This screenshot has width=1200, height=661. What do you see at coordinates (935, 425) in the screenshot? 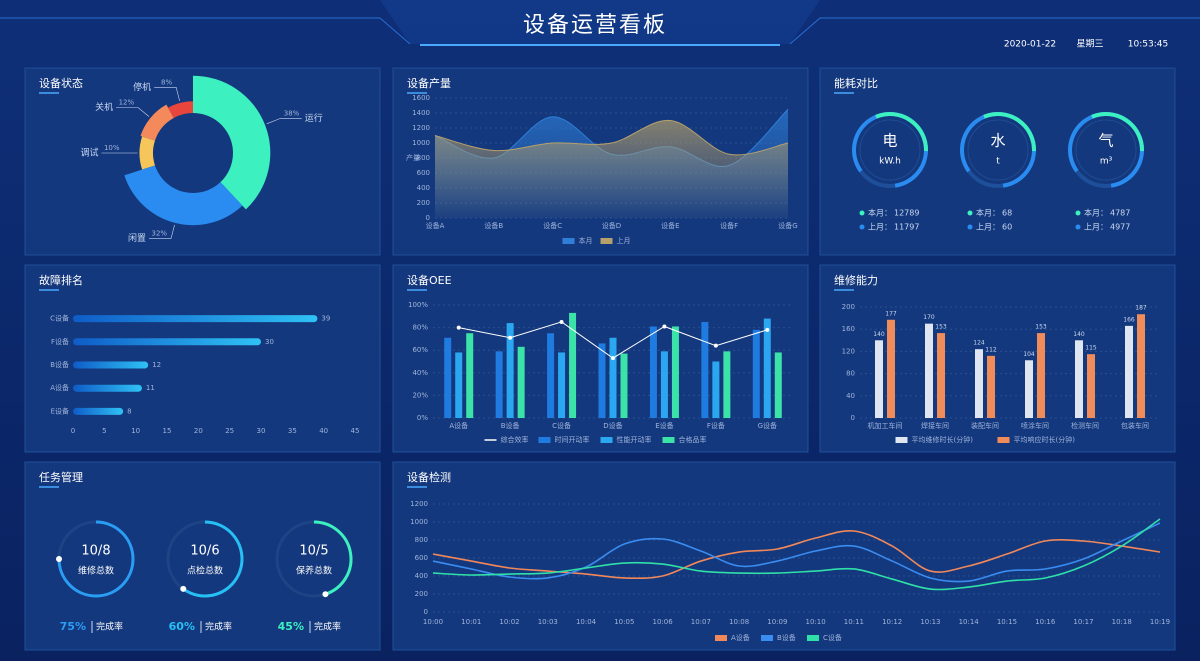
I see `x-tick-label: 焊接车间` at bounding box center [935, 425].